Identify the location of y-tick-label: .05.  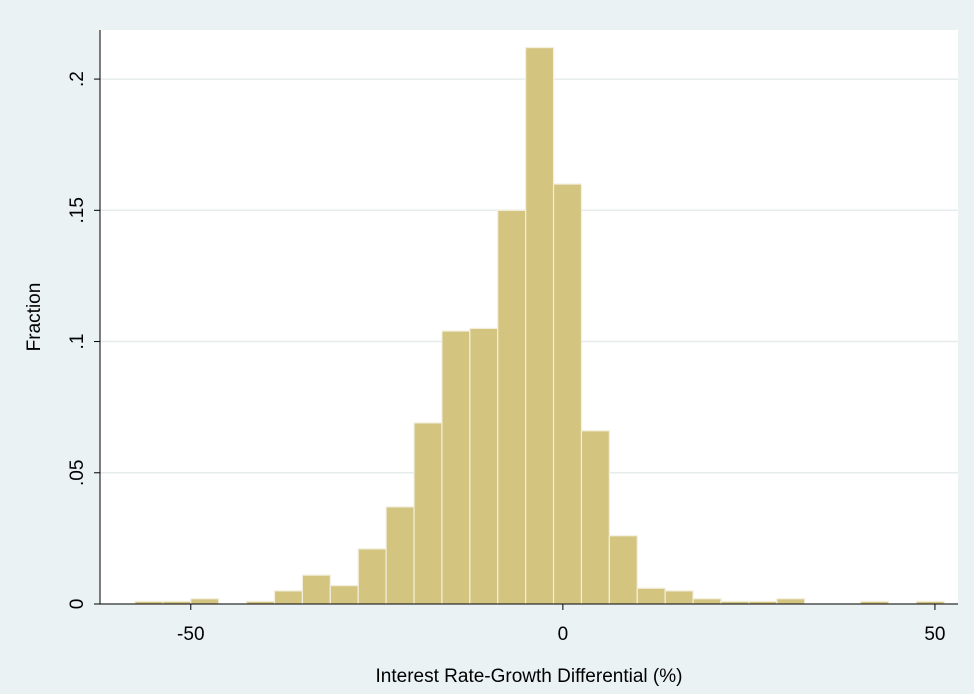
(77, 473).